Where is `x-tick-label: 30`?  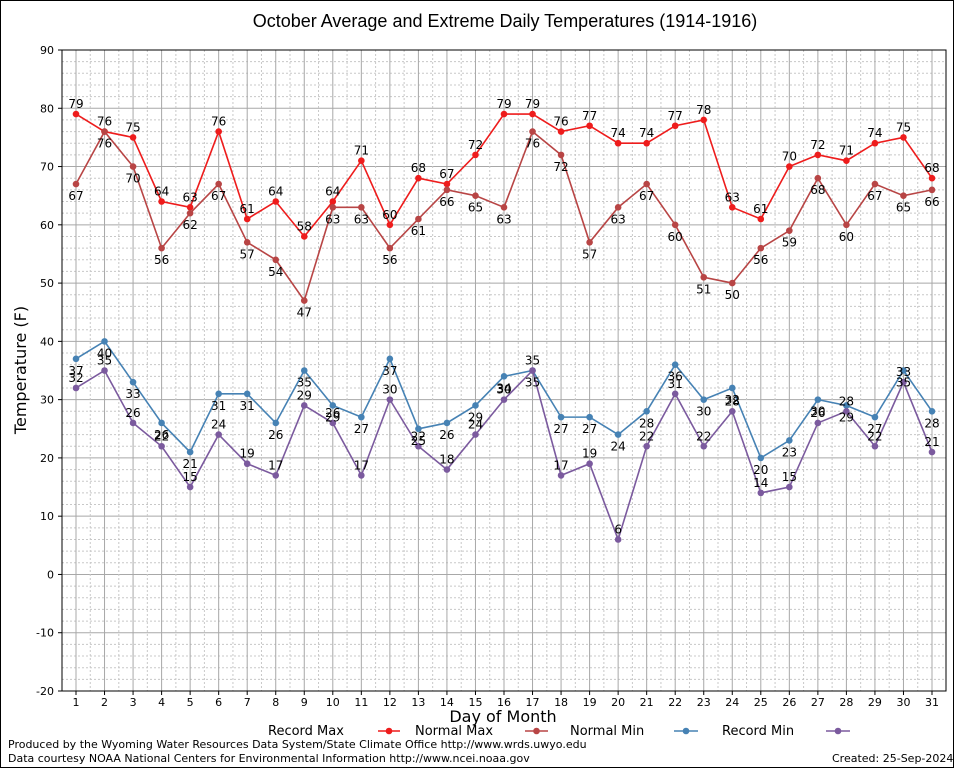
x-tick-label: 30 is located at coordinates (903, 702).